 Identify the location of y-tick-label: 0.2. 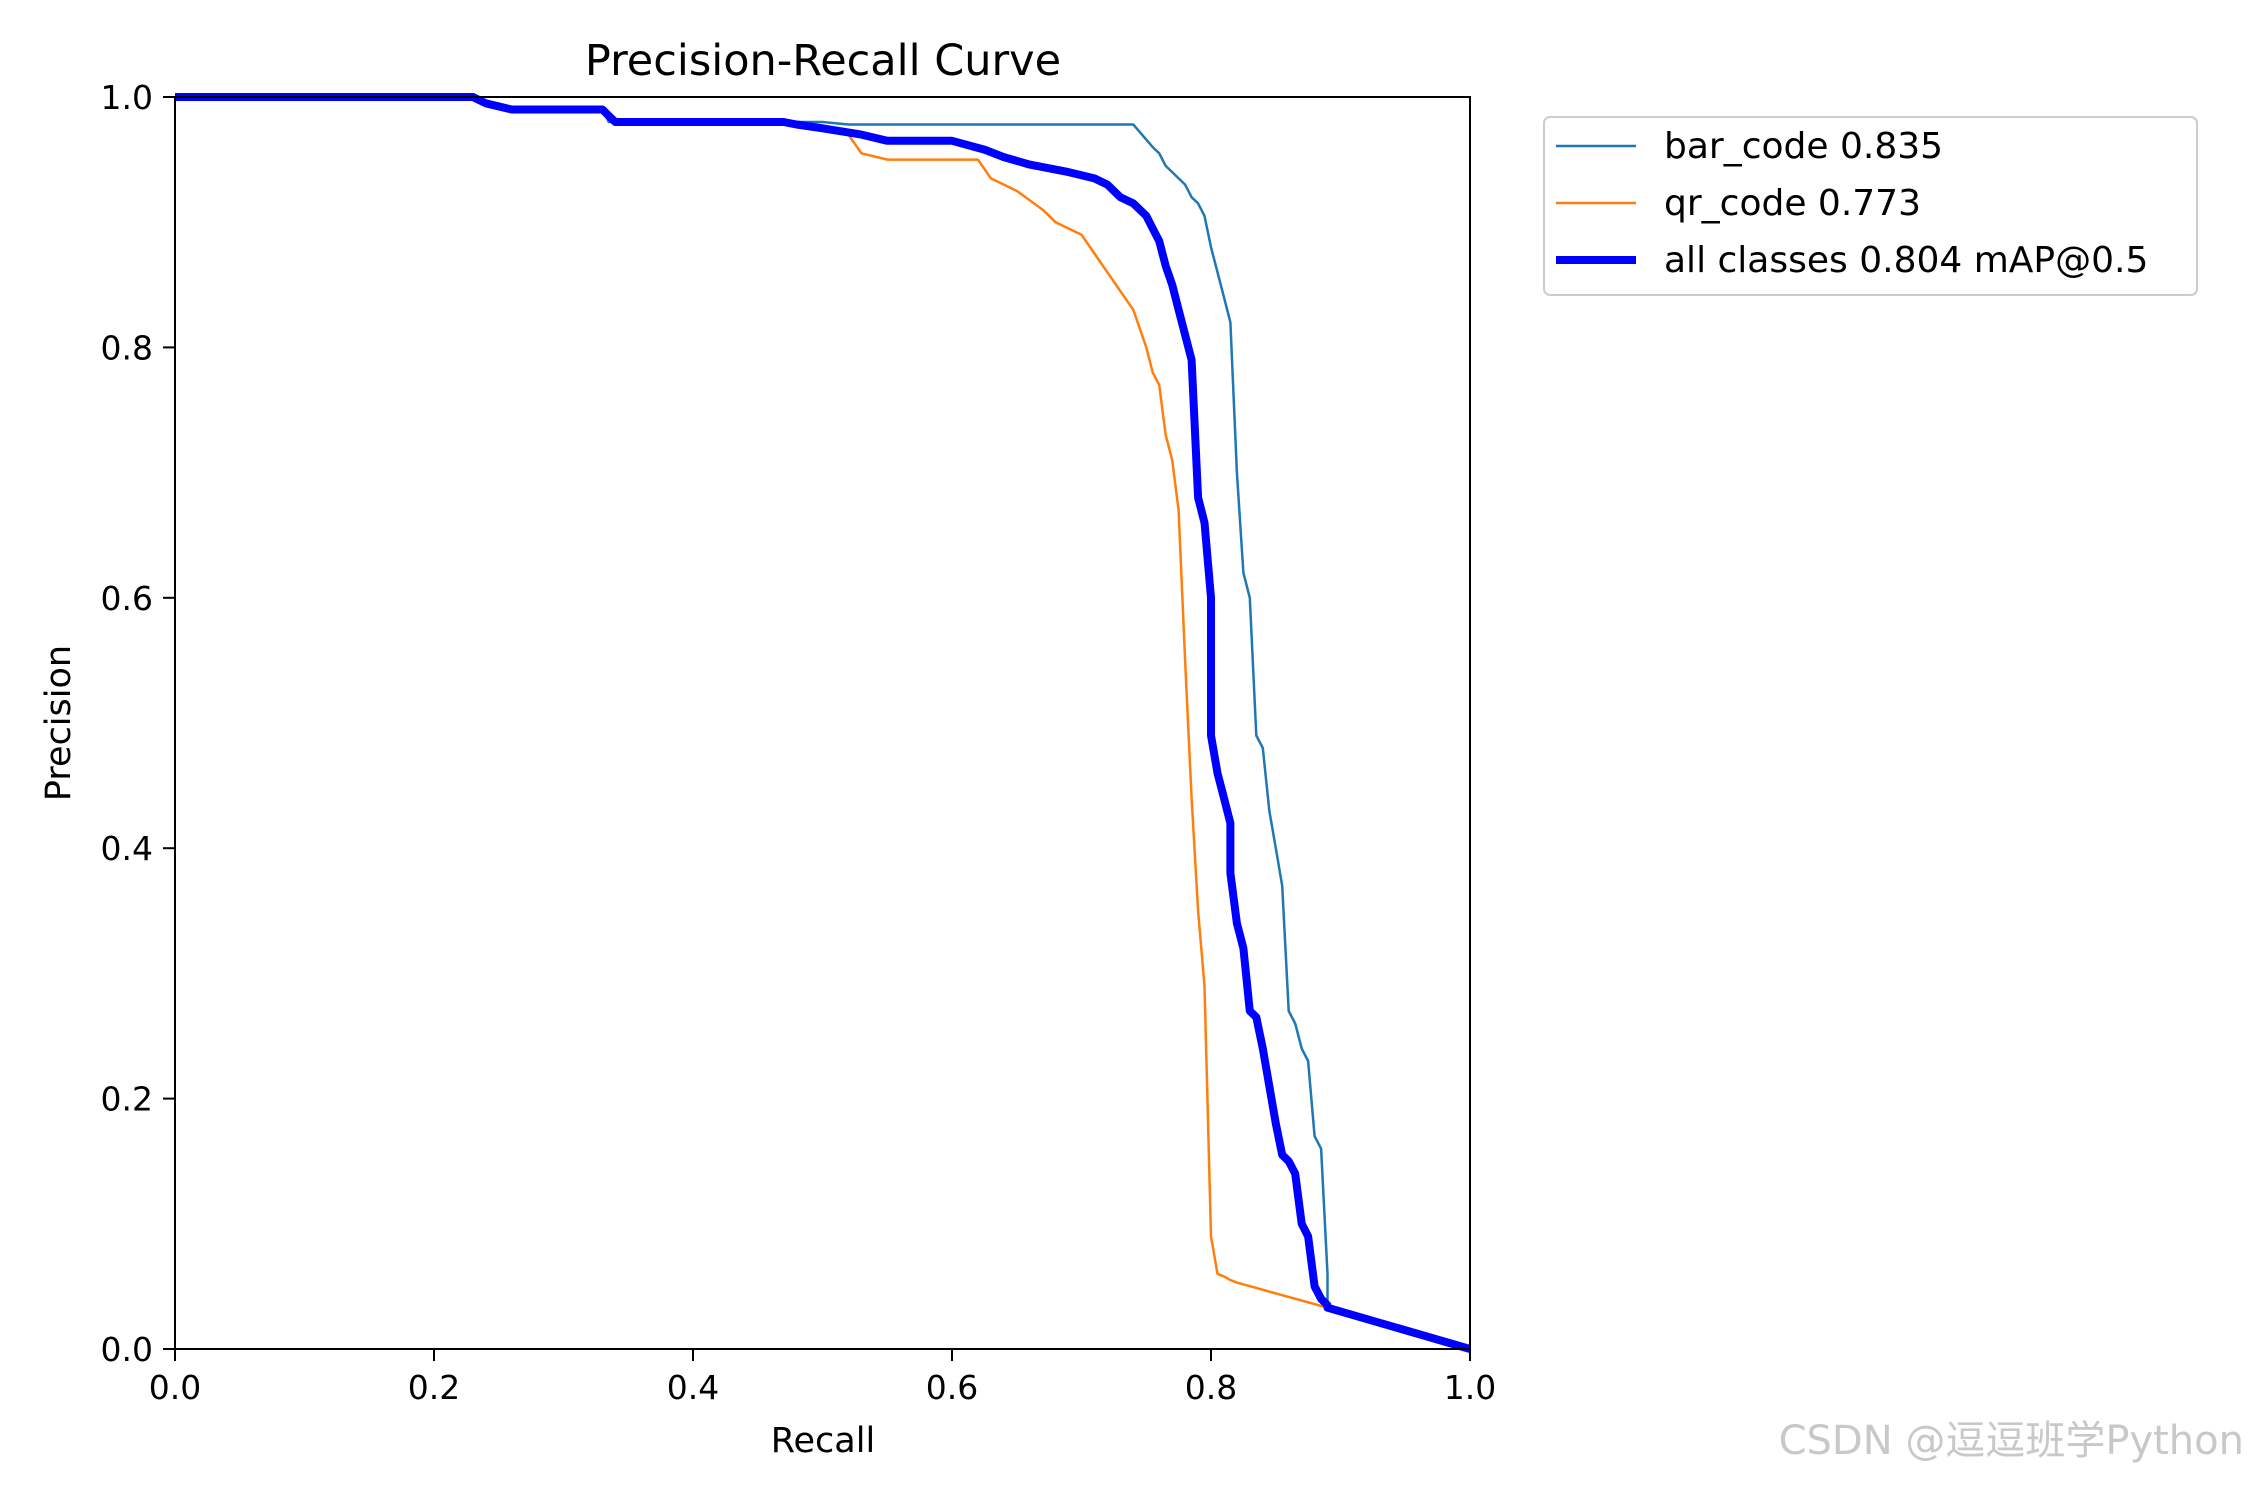
(127, 1099).